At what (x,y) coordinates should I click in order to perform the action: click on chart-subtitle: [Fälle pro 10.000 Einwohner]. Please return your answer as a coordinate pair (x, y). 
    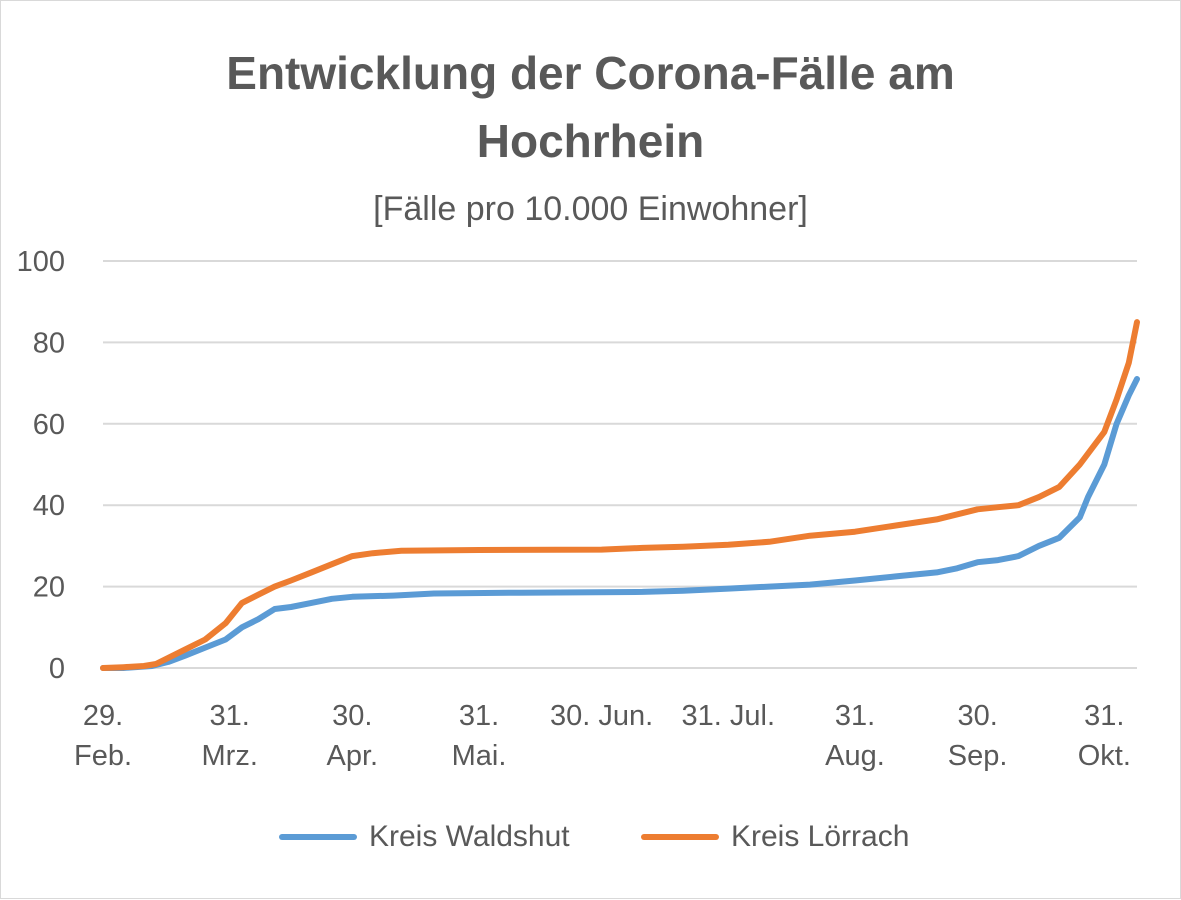
    Looking at the image, I should click on (590, 209).